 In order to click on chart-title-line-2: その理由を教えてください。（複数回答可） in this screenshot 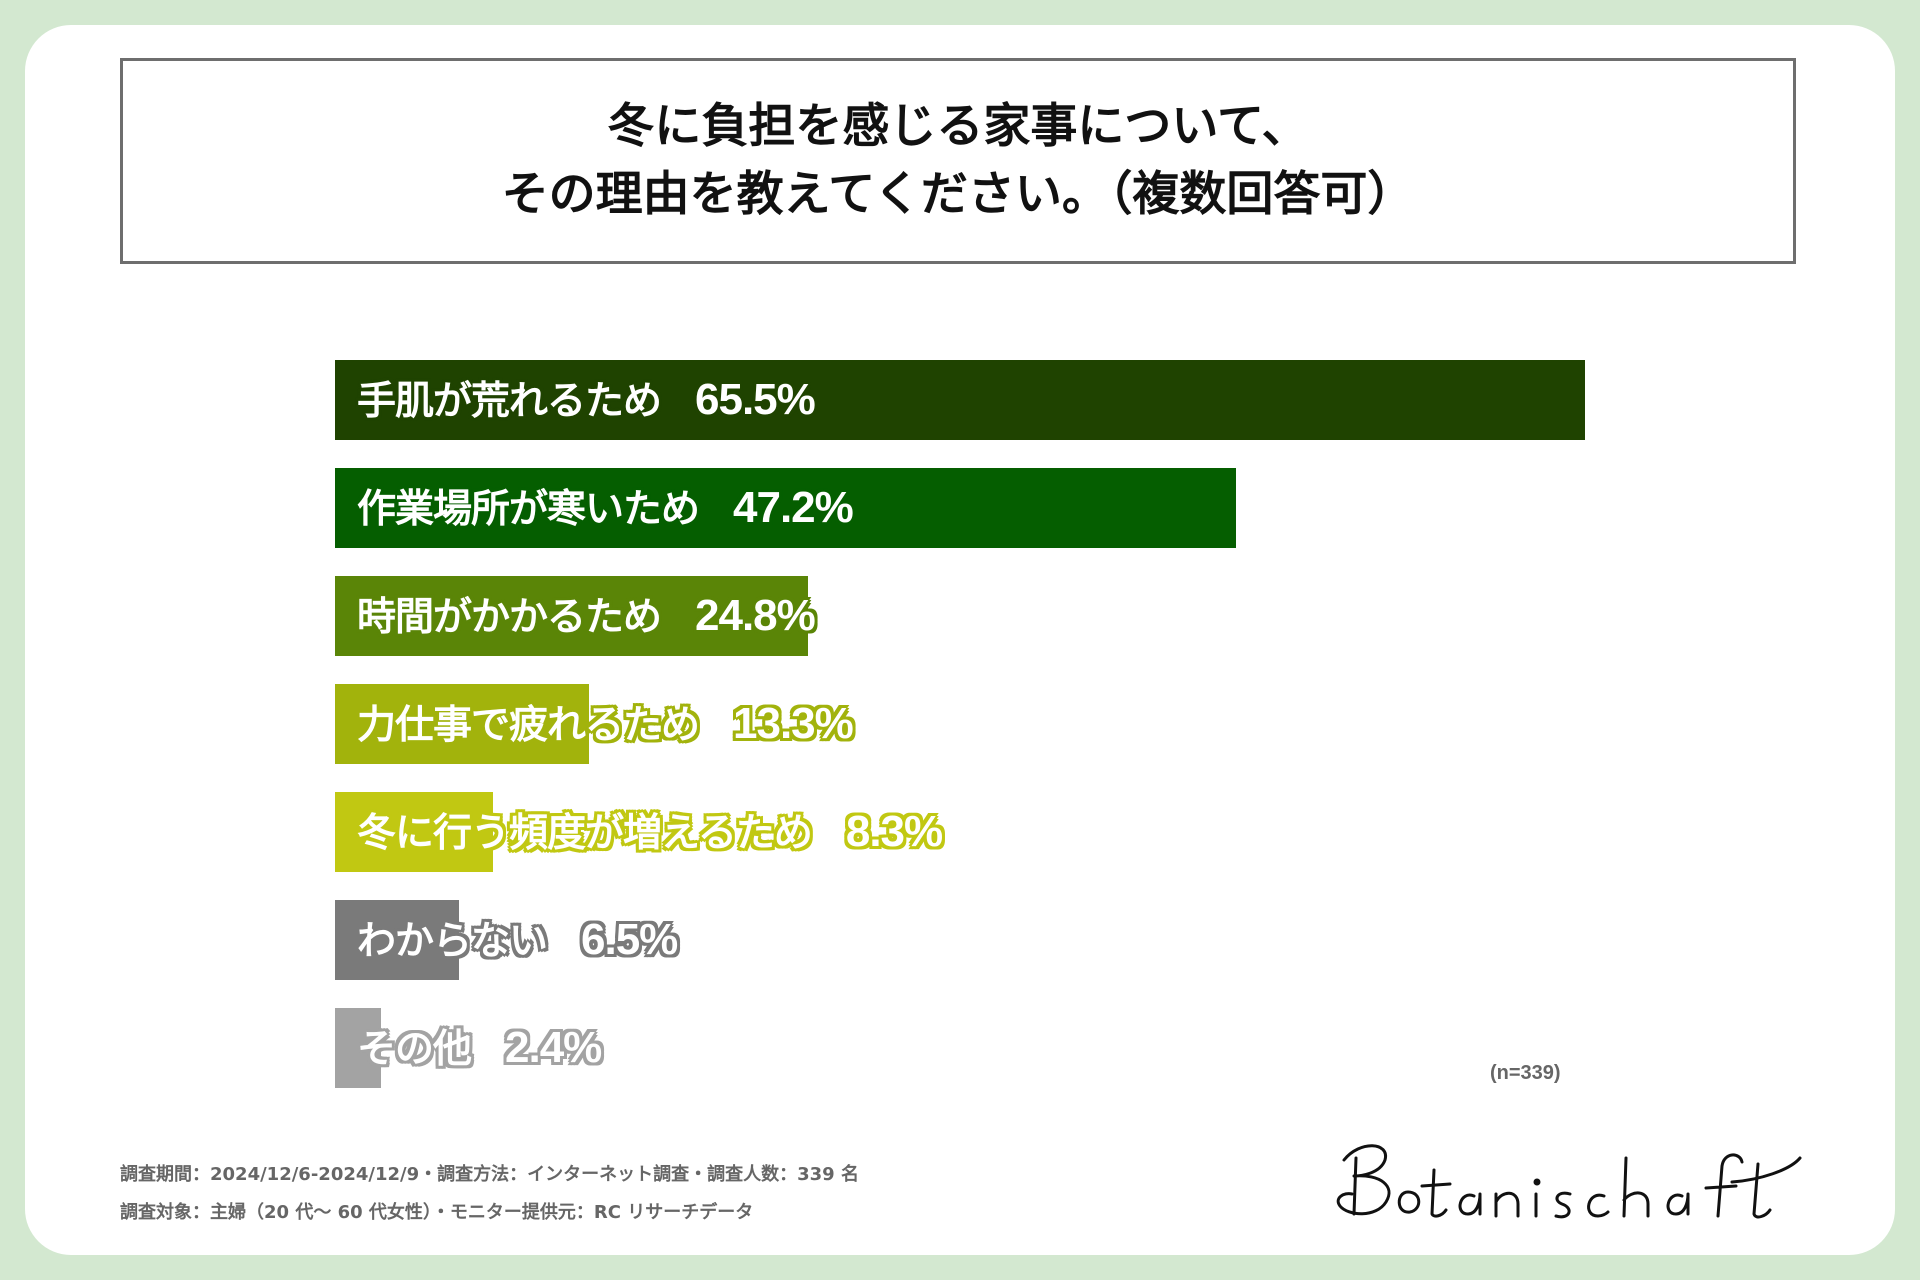, I will do `click(958, 194)`.